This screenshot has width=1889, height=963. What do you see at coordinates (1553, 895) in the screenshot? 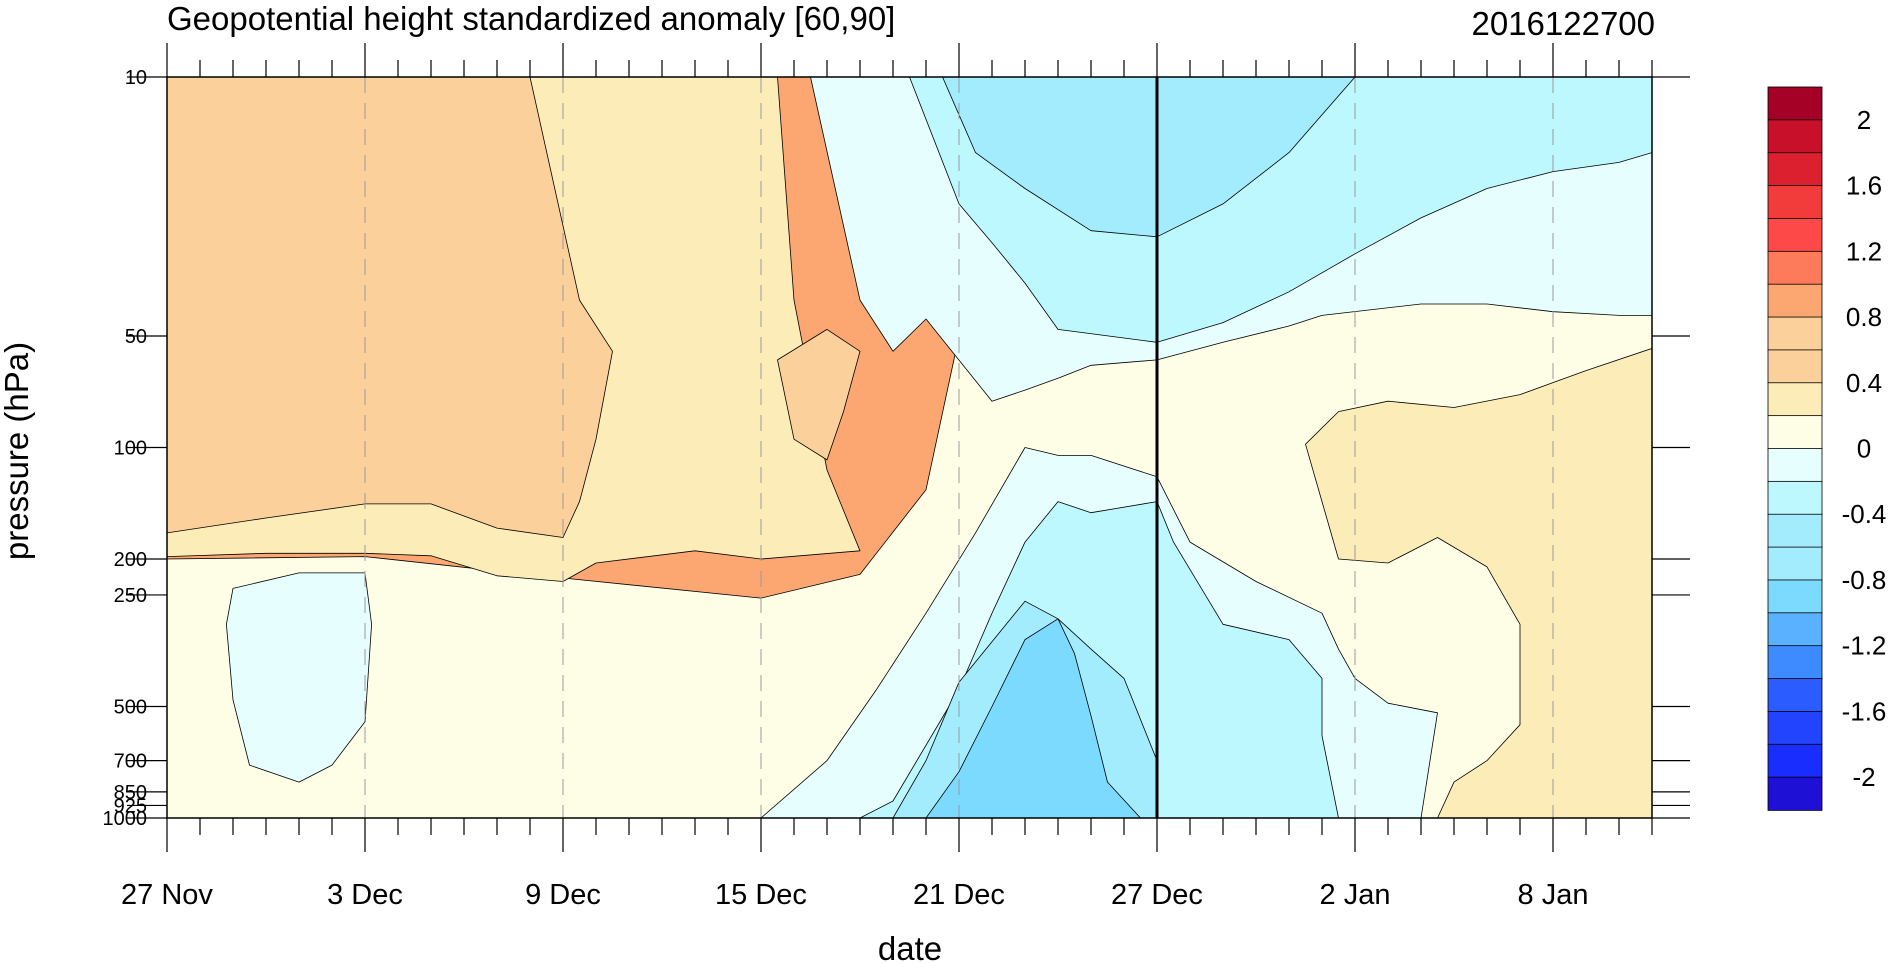
I see `x-tick-label-8-Jan: 8 Jan` at bounding box center [1553, 895].